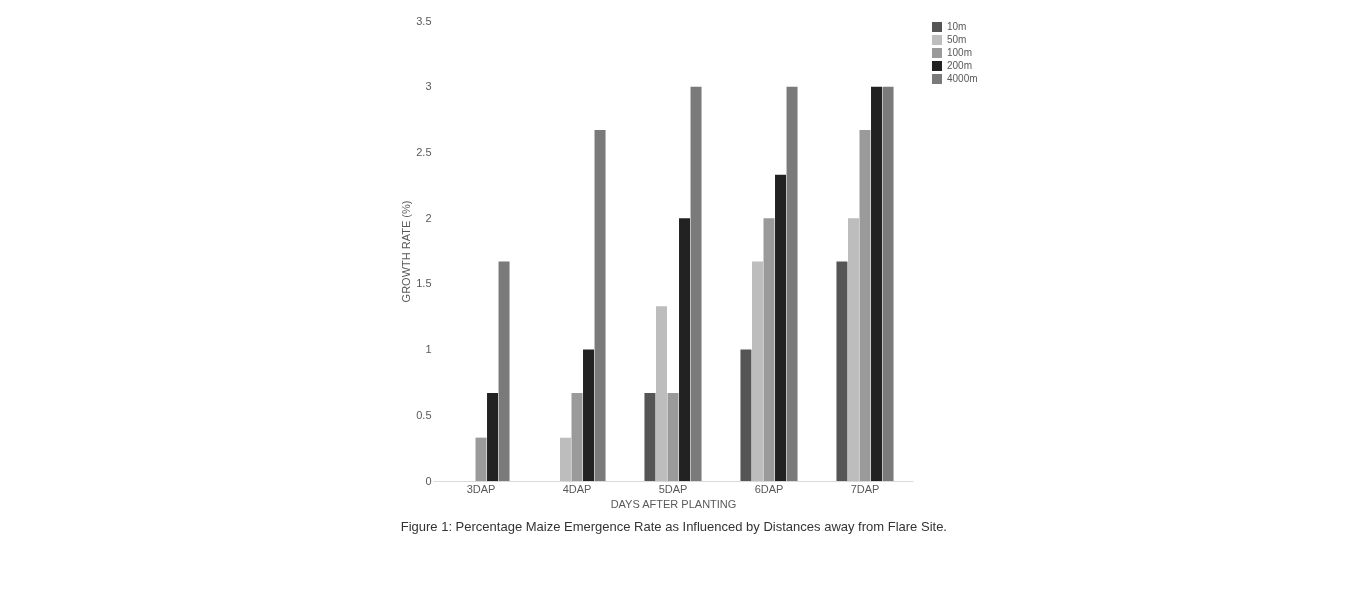 Image resolution: width=1360 pixels, height=609 pixels. I want to click on legend-label: 200m, so click(960, 65).